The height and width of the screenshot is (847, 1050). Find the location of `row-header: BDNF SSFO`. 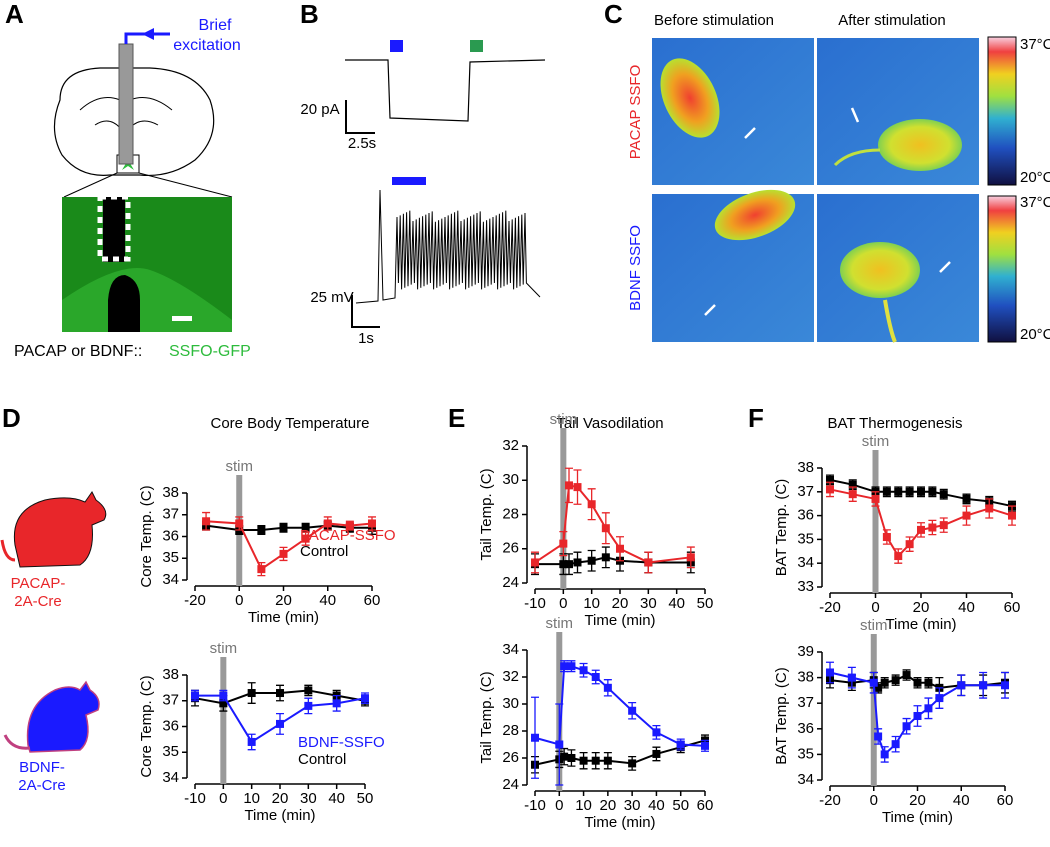

row-header: BDNF SSFO is located at coordinates (635, 268).